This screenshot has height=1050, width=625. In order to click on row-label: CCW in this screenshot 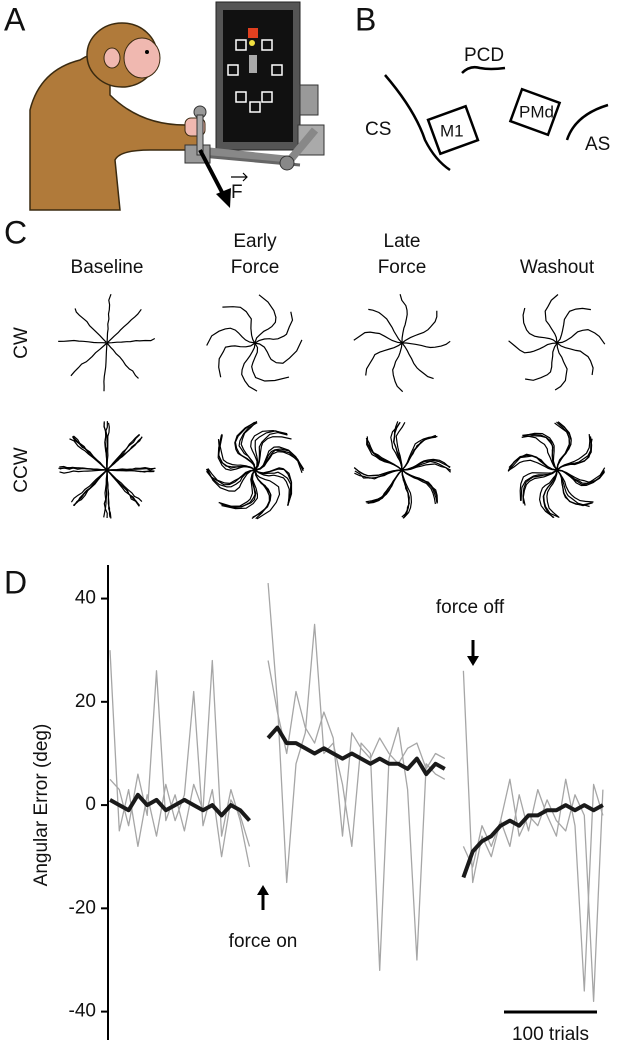, I will do `click(21, 469)`.